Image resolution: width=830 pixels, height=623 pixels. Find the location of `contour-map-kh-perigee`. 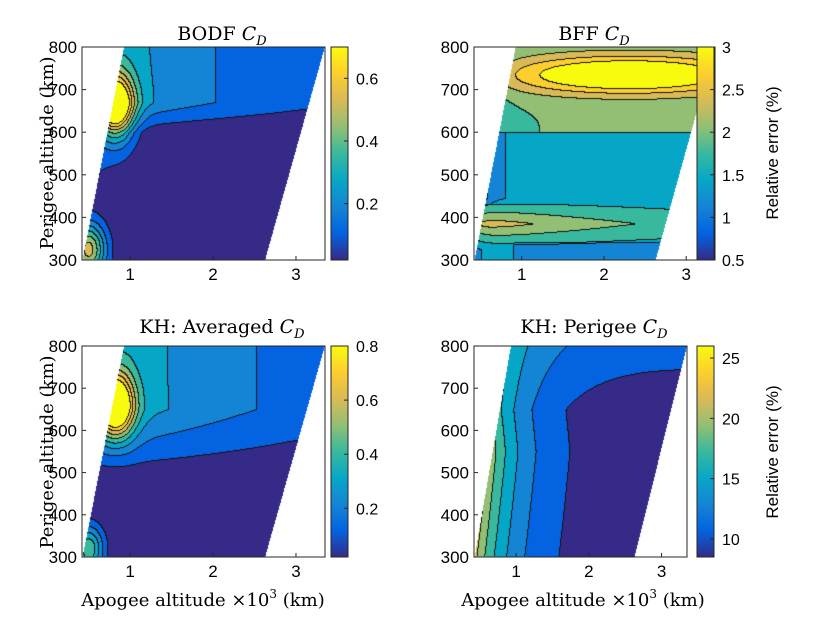

contour-map-kh-perigee is located at coordinates (580, 451).